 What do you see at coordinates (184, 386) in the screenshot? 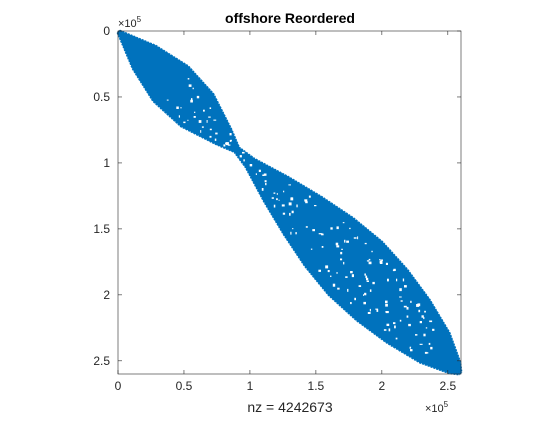
I see `x-tick-label: 0.5` at bounding box center [184, 386].